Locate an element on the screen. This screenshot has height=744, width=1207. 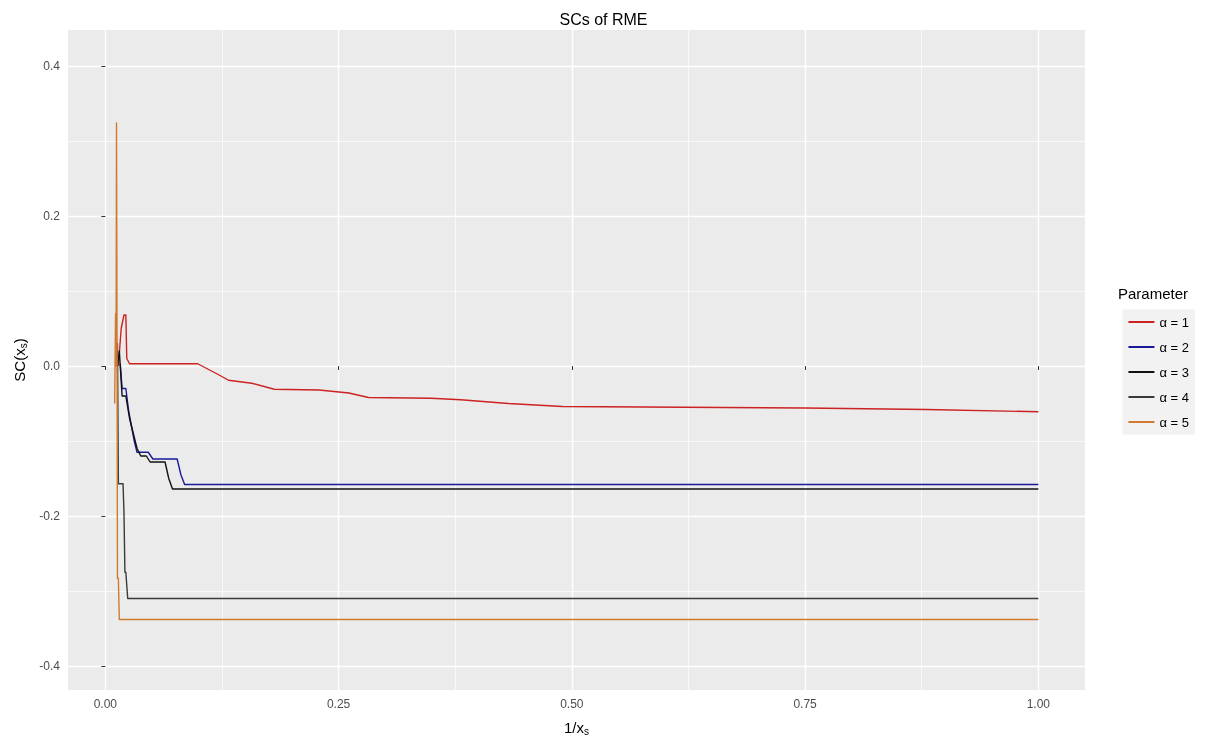
x-tick-label: 0.50 is located at coordinates (572, 704).